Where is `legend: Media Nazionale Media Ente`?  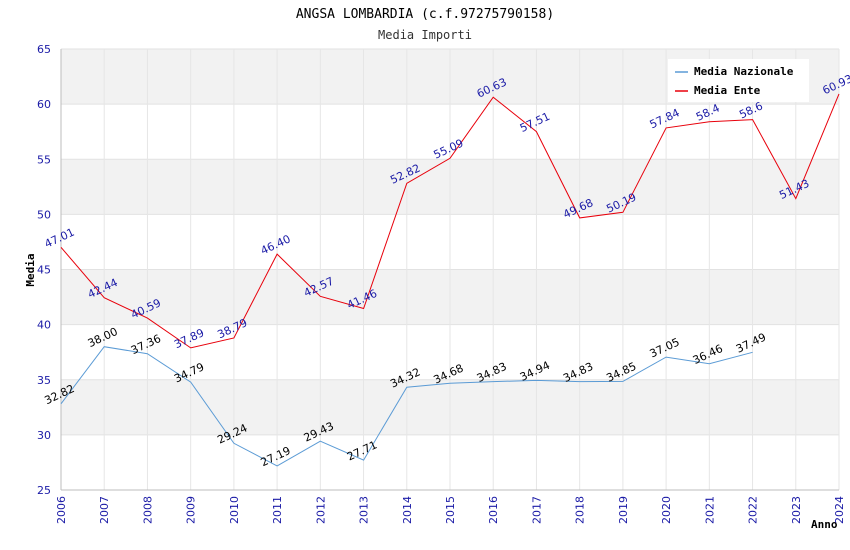 legend: Media Nazionale Media Ente is located at coordinates (738, 80).